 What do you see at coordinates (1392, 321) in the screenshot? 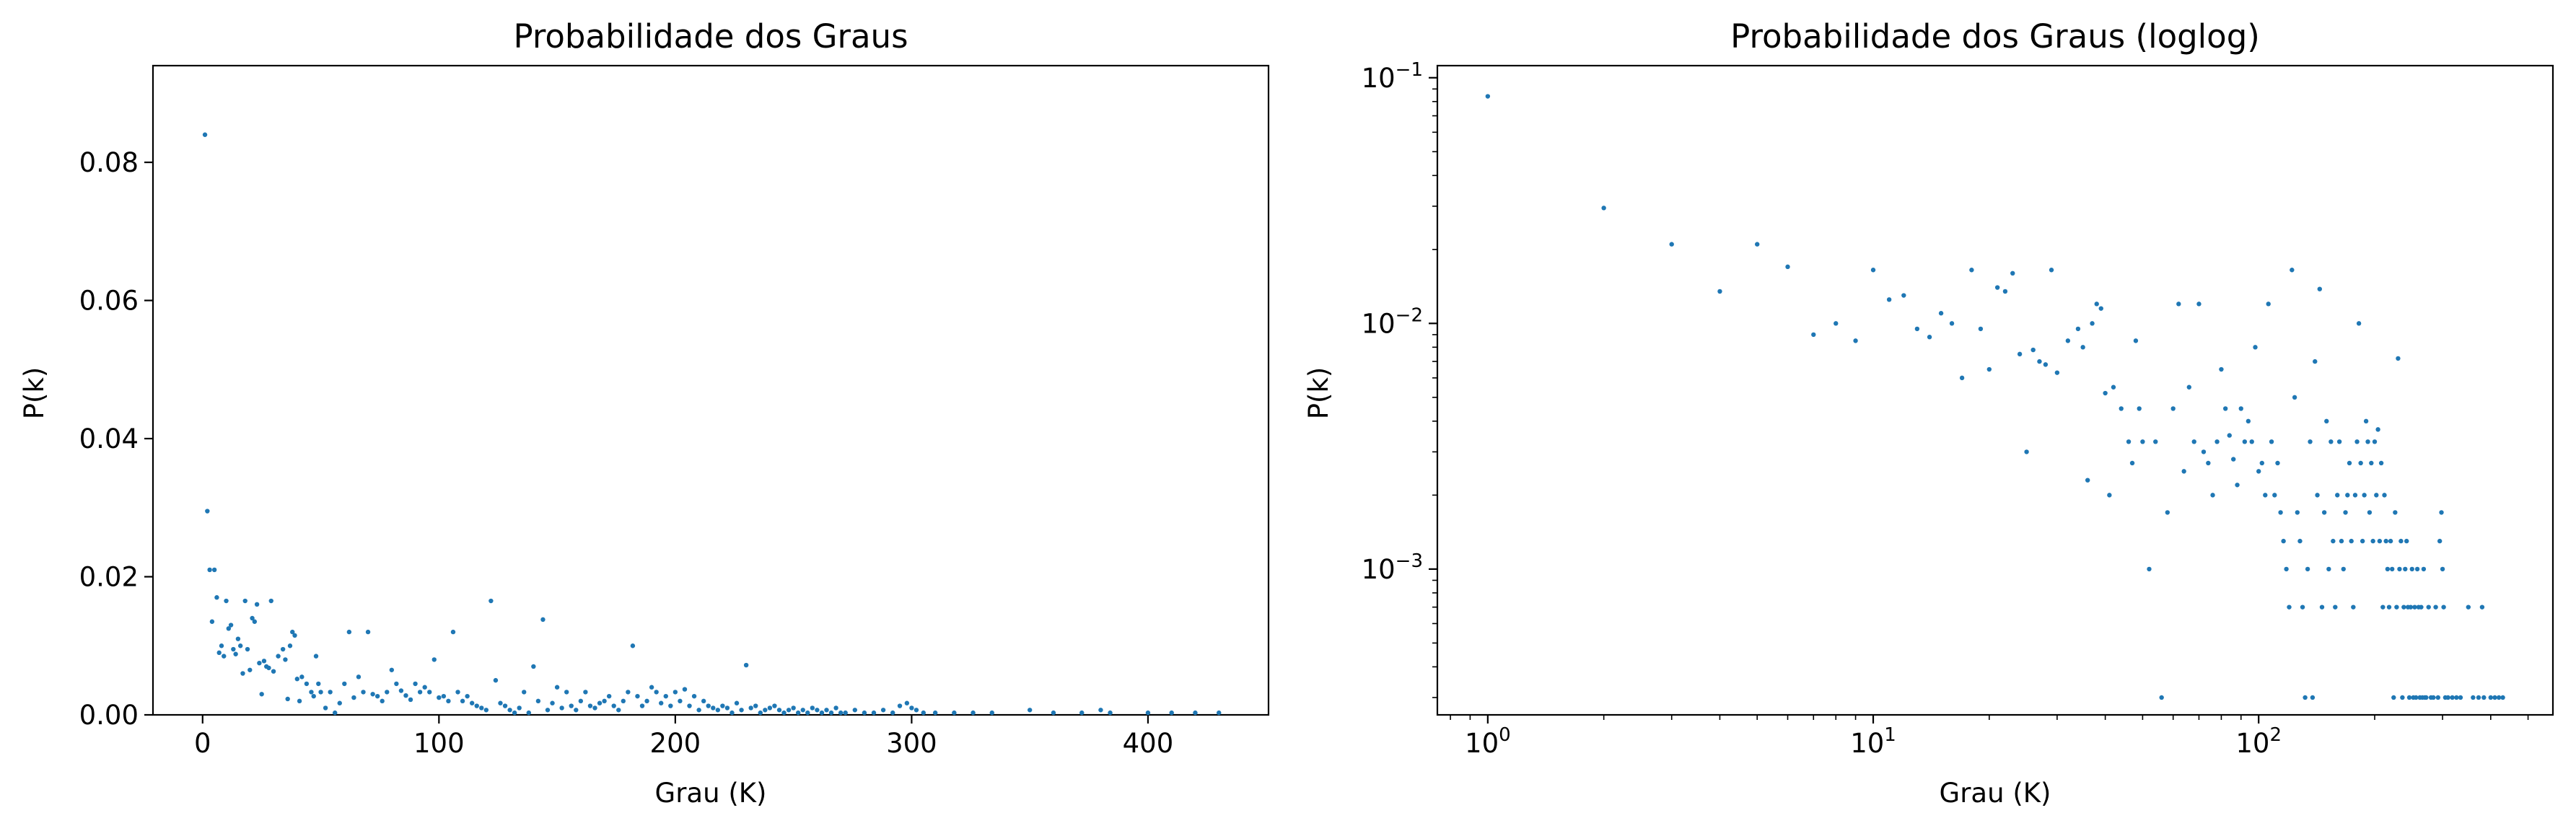
I see `y-tick-label: 10⁻²` at bounding box center [1392, 321].